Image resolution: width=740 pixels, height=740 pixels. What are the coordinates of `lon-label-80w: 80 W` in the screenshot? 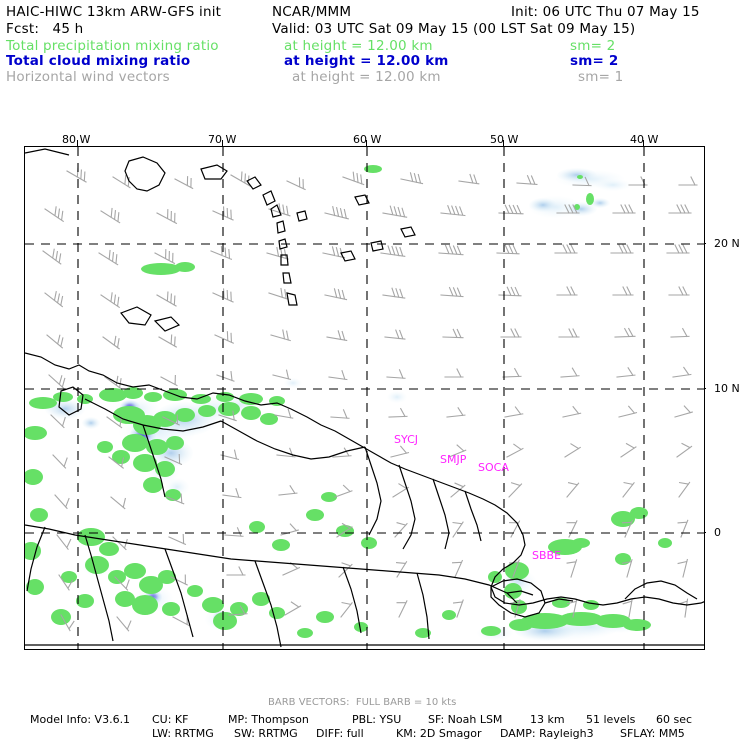 It's located at (76, 139).